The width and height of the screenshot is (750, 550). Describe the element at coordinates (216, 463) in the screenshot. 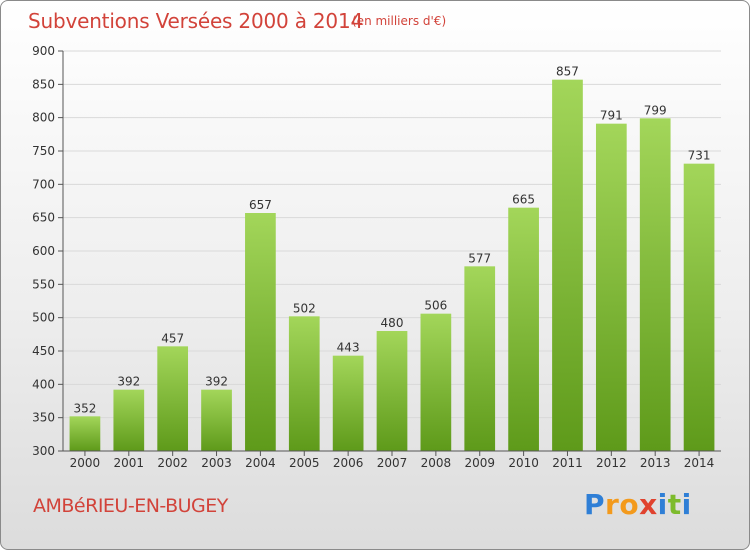

I see `x-tick-label: 2003` at that location.